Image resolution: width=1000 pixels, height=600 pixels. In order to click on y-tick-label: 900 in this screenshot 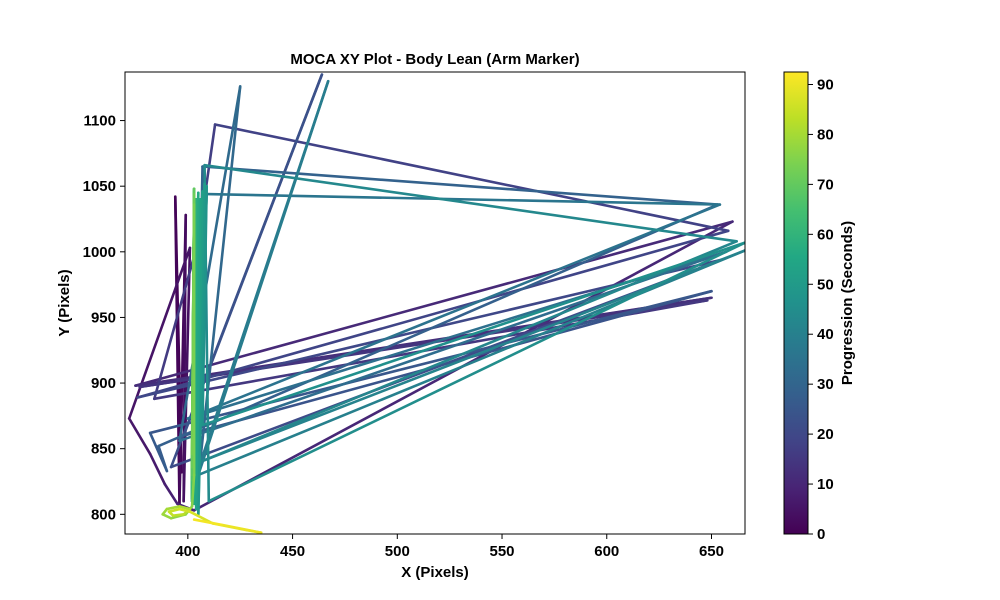, I will do `click(103, 383)`.